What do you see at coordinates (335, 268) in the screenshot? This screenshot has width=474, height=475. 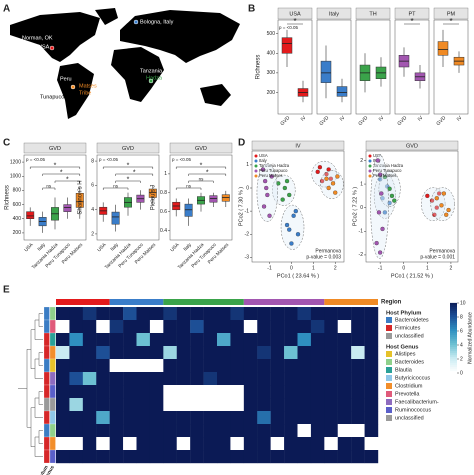 I see `x-tick-label: 2` at bounding box center [335, 268].